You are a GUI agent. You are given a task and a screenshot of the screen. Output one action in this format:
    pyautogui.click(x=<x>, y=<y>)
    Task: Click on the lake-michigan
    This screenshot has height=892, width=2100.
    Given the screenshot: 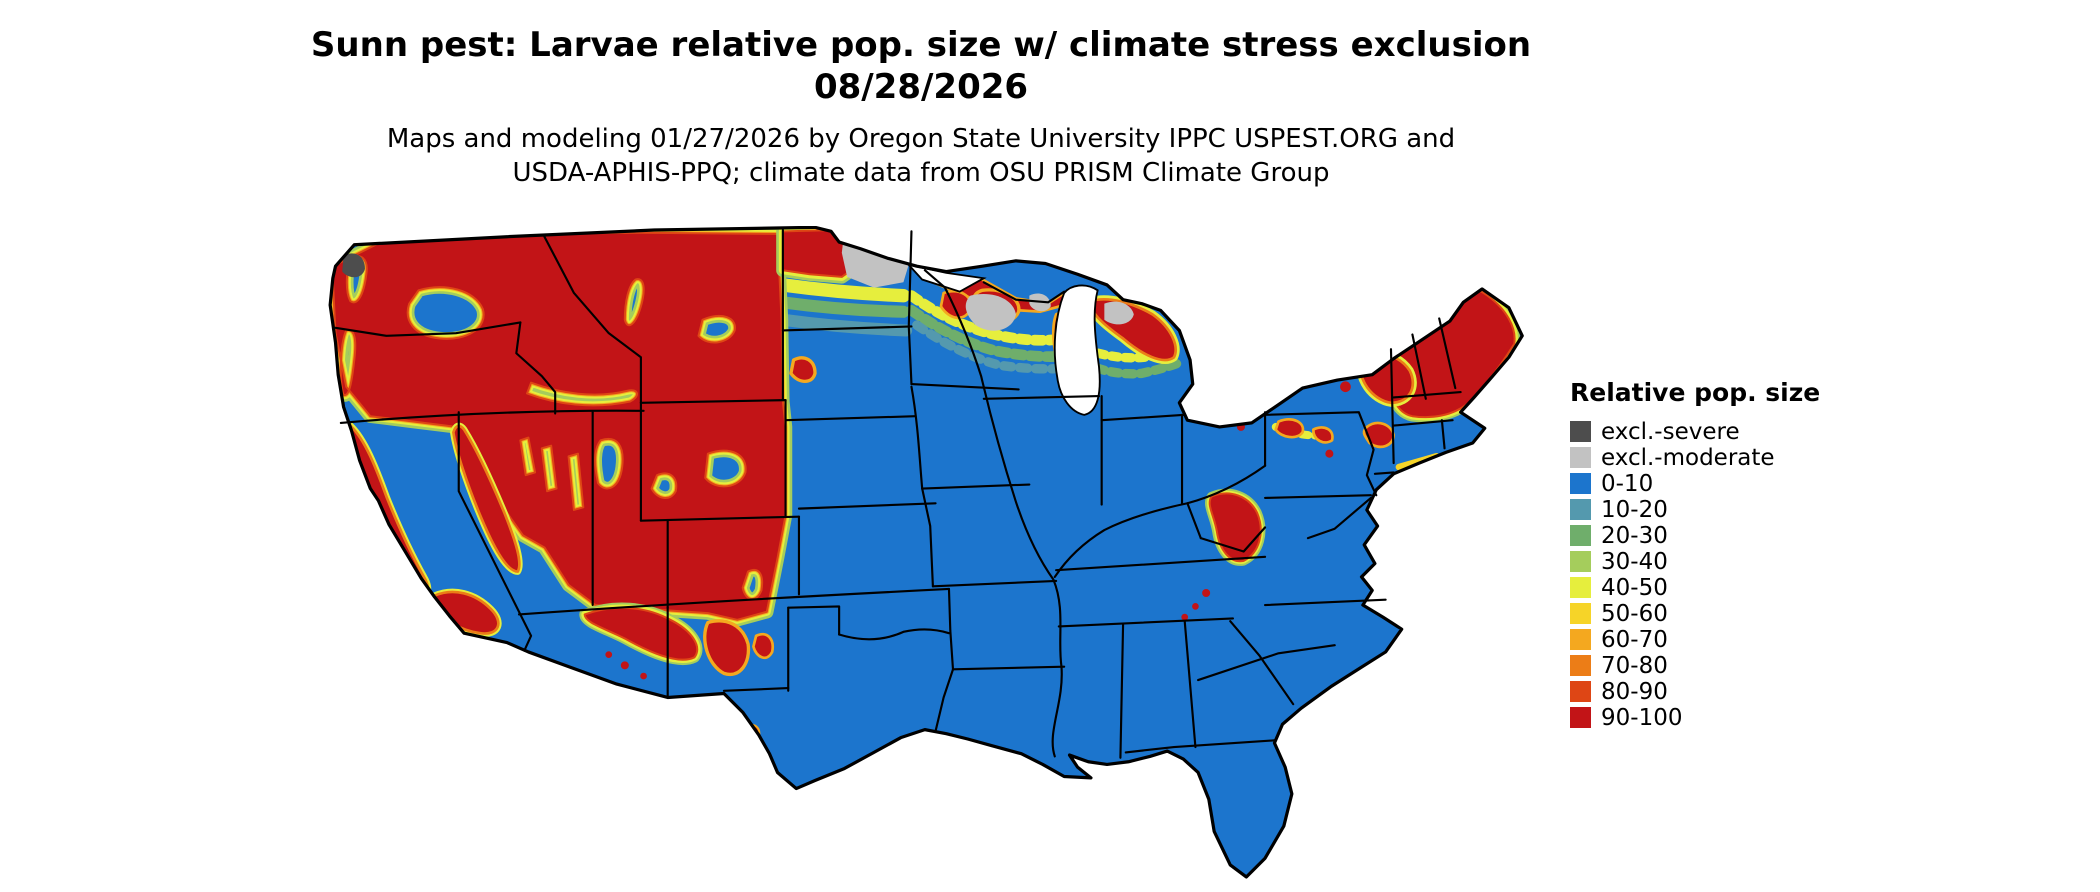 What is the action you would take?
    pyautogui.click(x=1077, y=350)
    